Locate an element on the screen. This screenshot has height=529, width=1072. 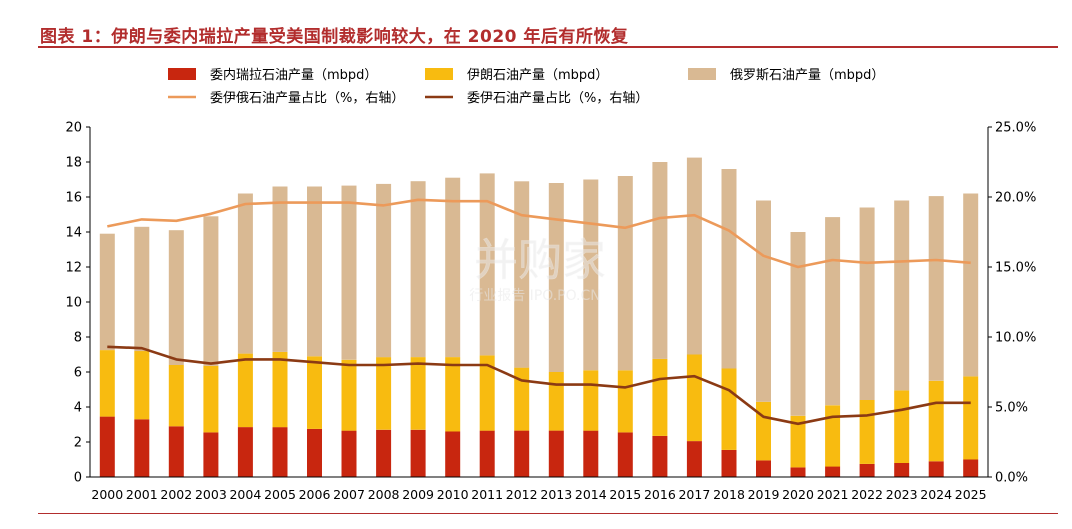
bar-venezuela-2016 is located at coordinates (660, 456).